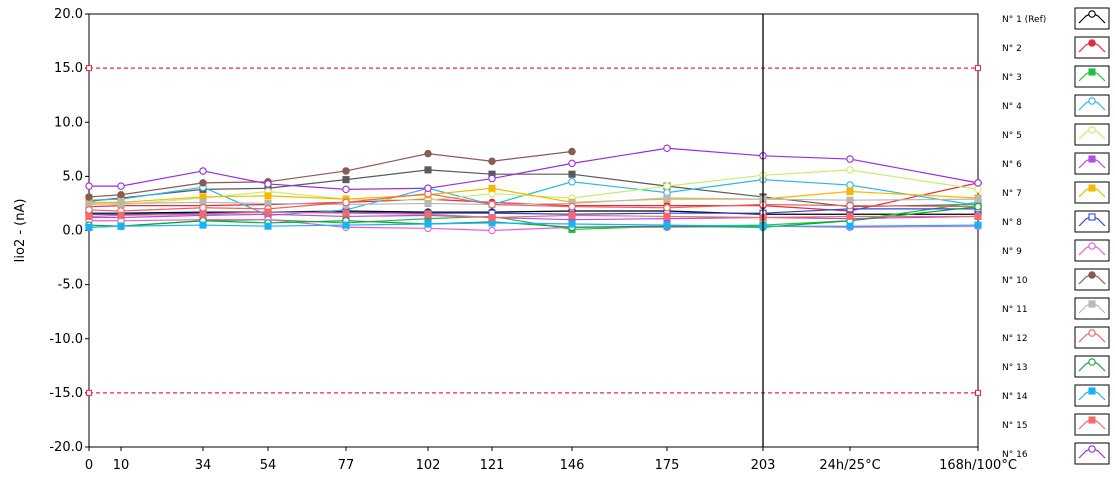  What do you see at coordinates (1056, 134) in the screenshot?
I see `legend-item: N° 5` at bounding box center [1056, 134].